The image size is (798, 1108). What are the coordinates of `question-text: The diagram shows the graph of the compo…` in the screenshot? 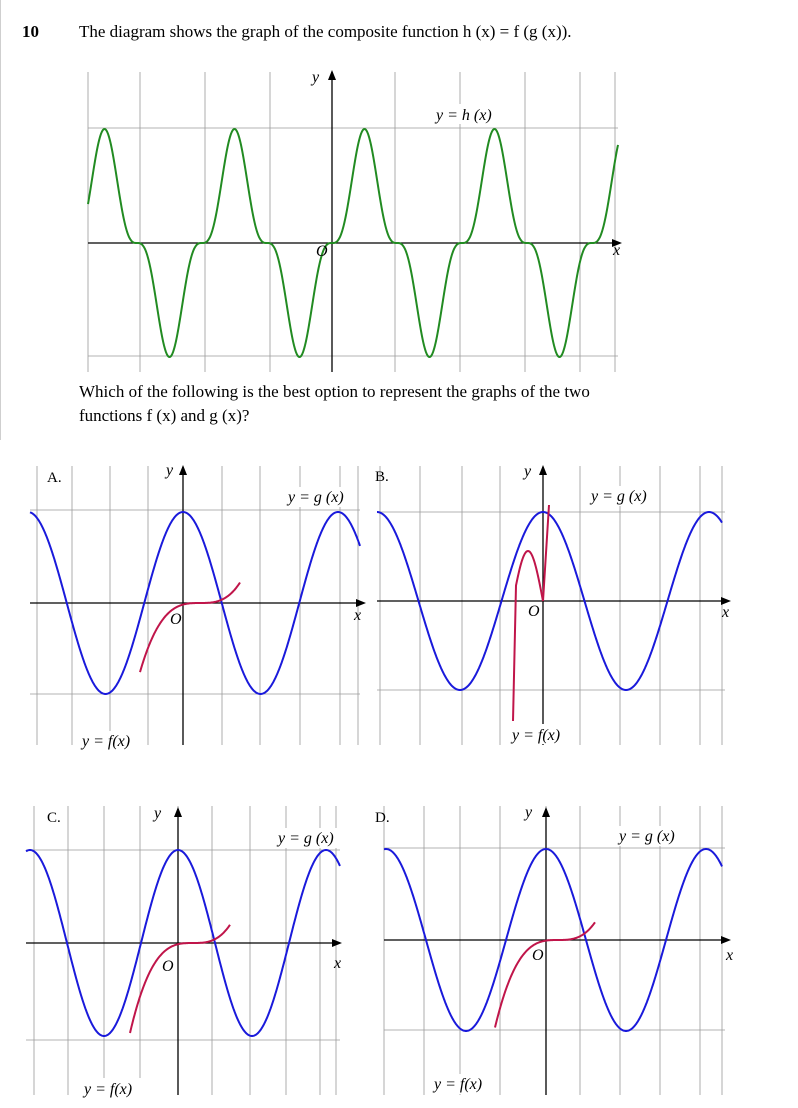 It's located at (325, 31).